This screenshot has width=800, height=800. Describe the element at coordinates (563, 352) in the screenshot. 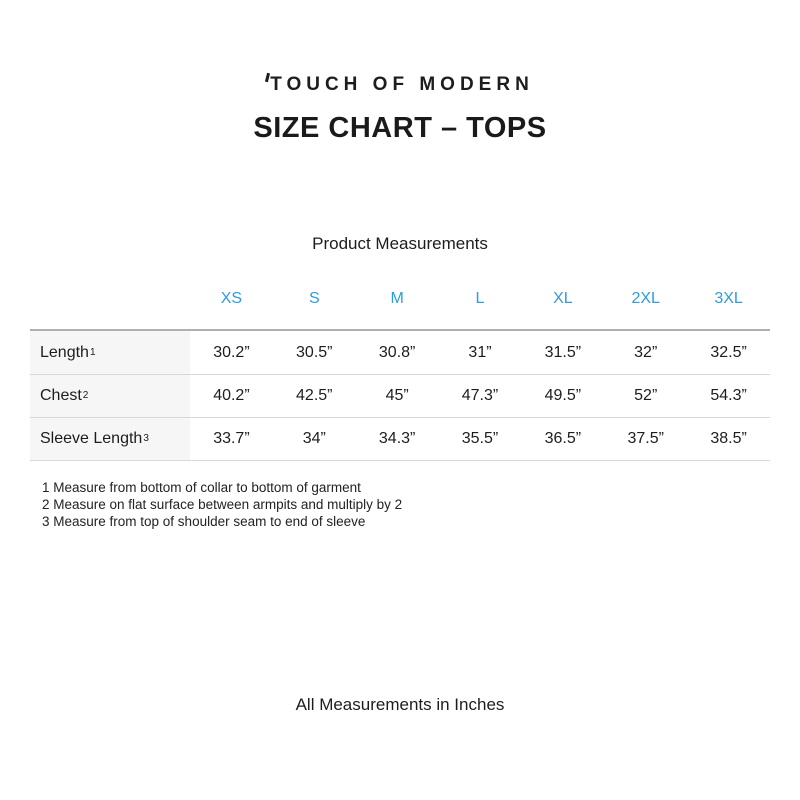

I see `measurement-value: 31.5”` at that location.